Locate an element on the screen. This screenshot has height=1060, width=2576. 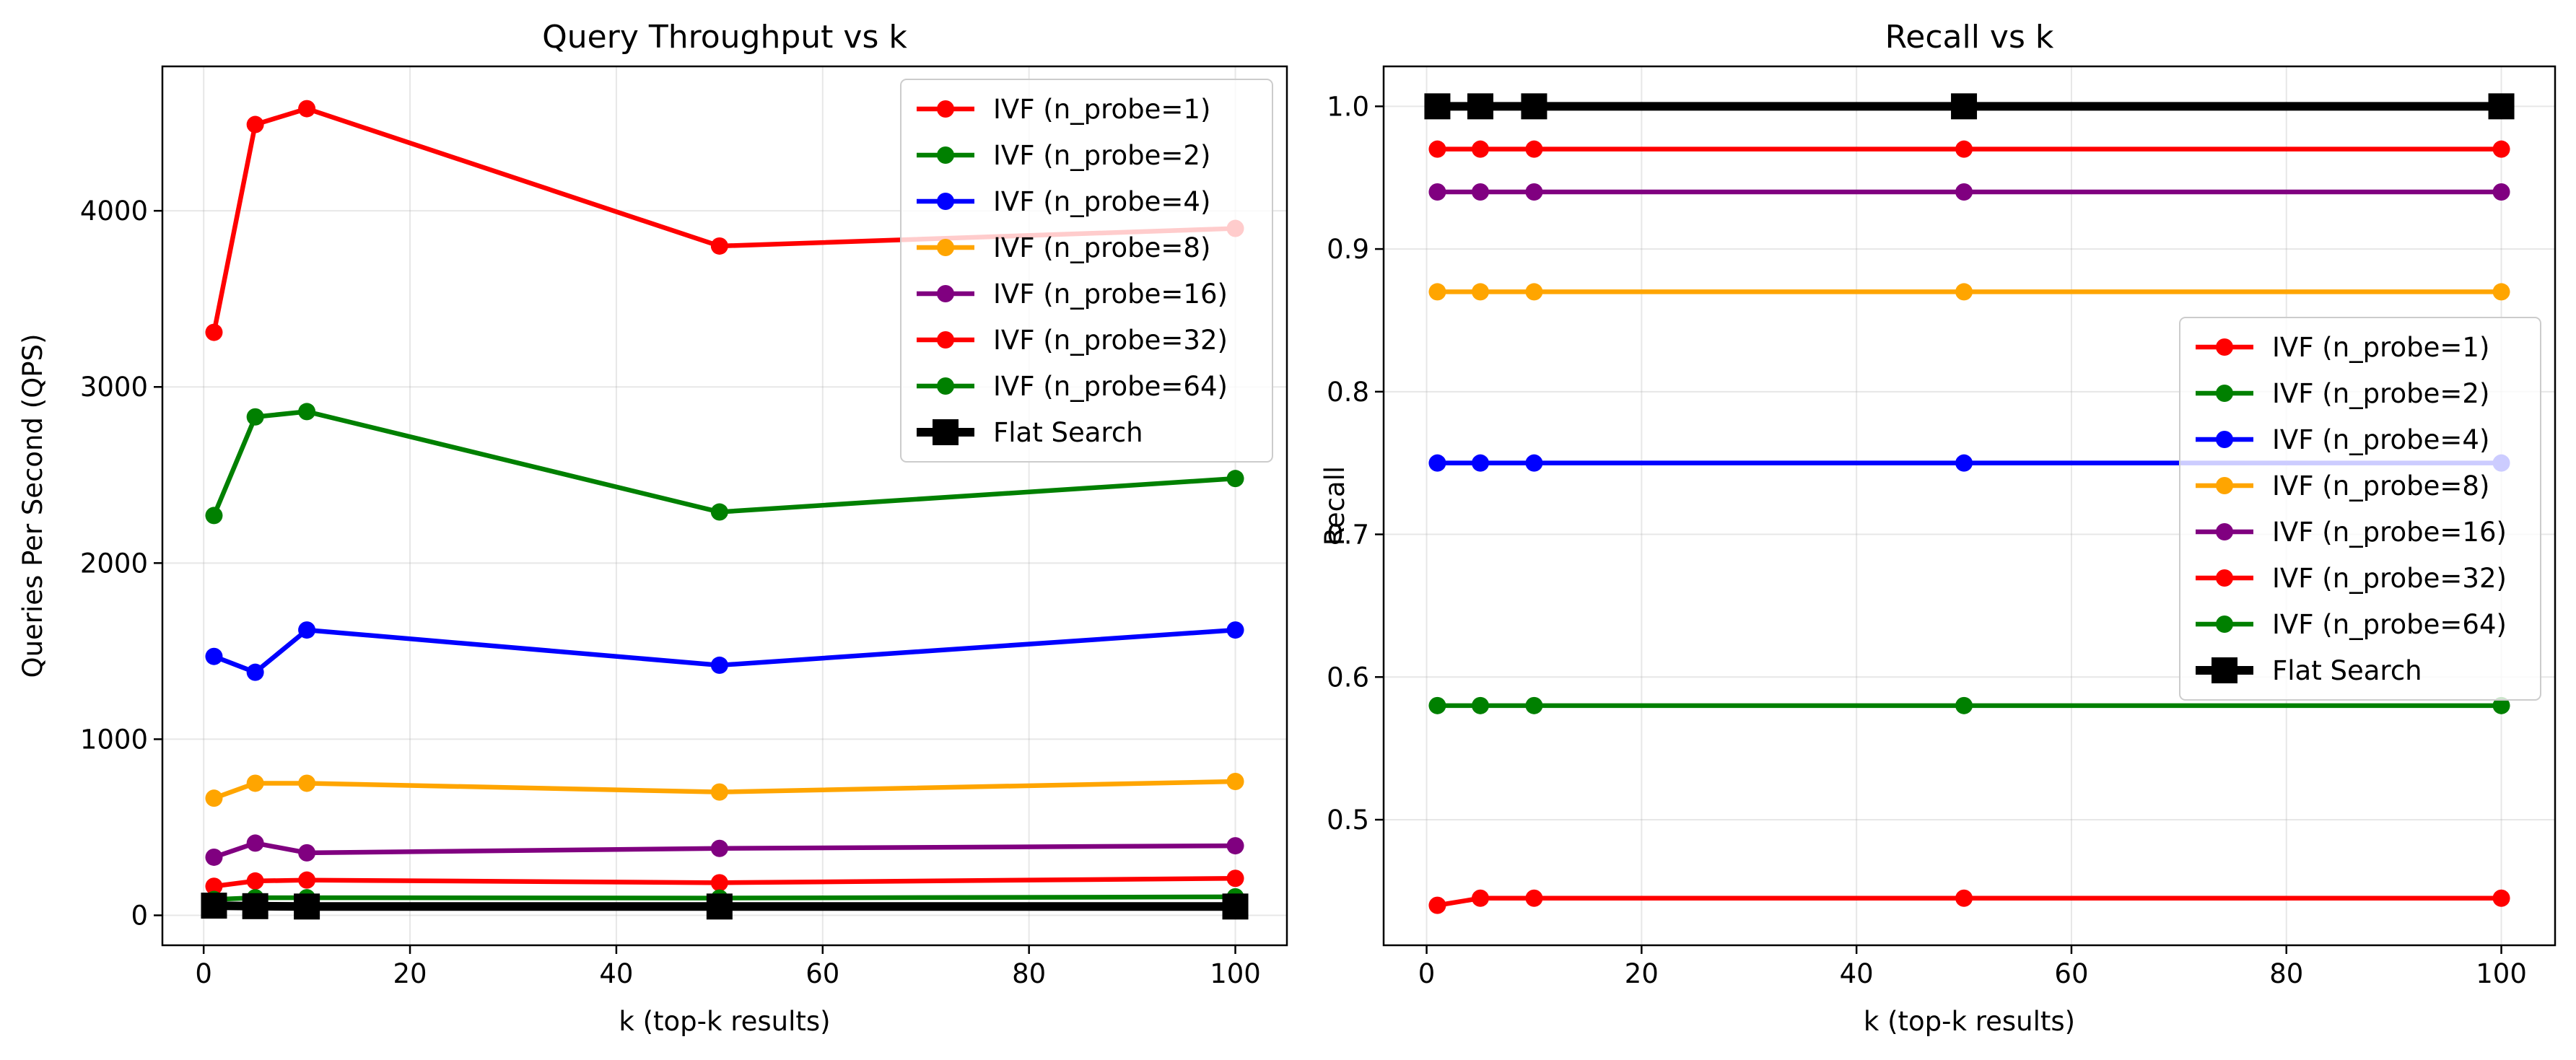
recall-legend-item: IVF (n_probe=4) is located at coordinates (2342, 439).